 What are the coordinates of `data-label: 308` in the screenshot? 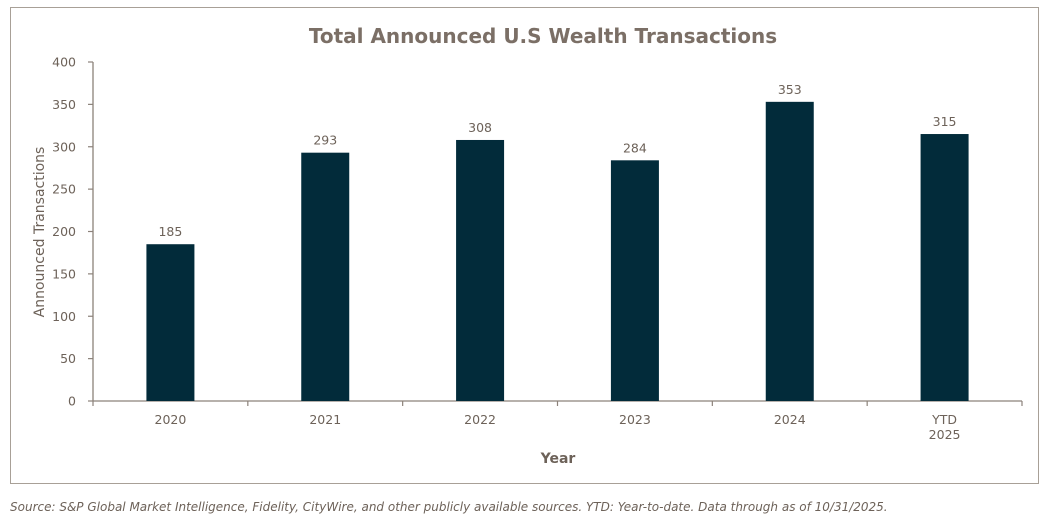 It's located at (480, 127).